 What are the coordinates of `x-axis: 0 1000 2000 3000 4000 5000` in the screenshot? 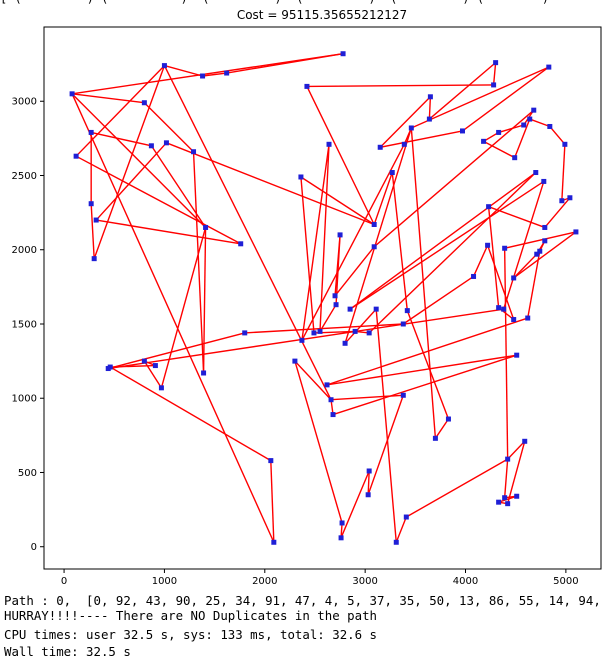 It's located at (320, 578).